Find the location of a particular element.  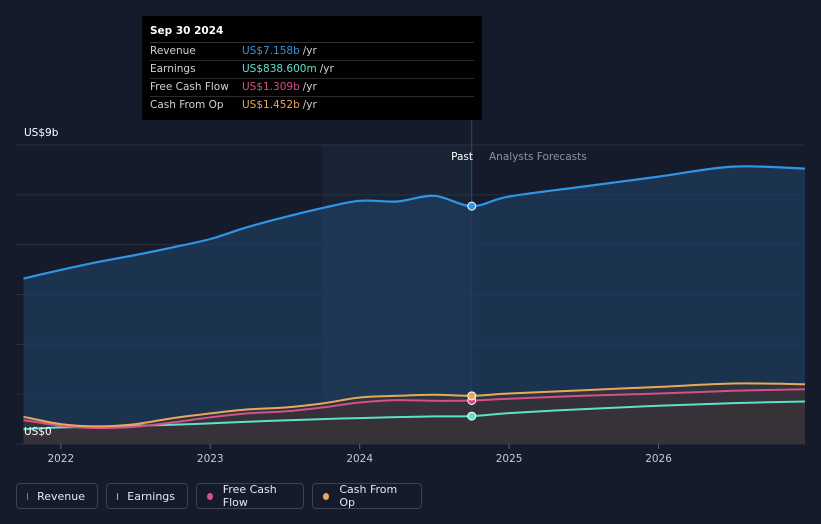

cash-from-op-line is located at coordinates (414, 405).